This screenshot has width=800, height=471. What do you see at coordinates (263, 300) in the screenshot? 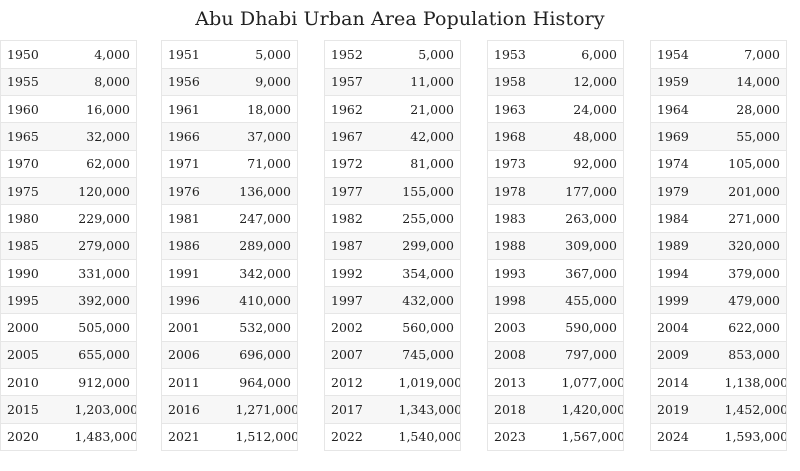
I see `population-cell: 410,000` at bounding box center [263, 300].